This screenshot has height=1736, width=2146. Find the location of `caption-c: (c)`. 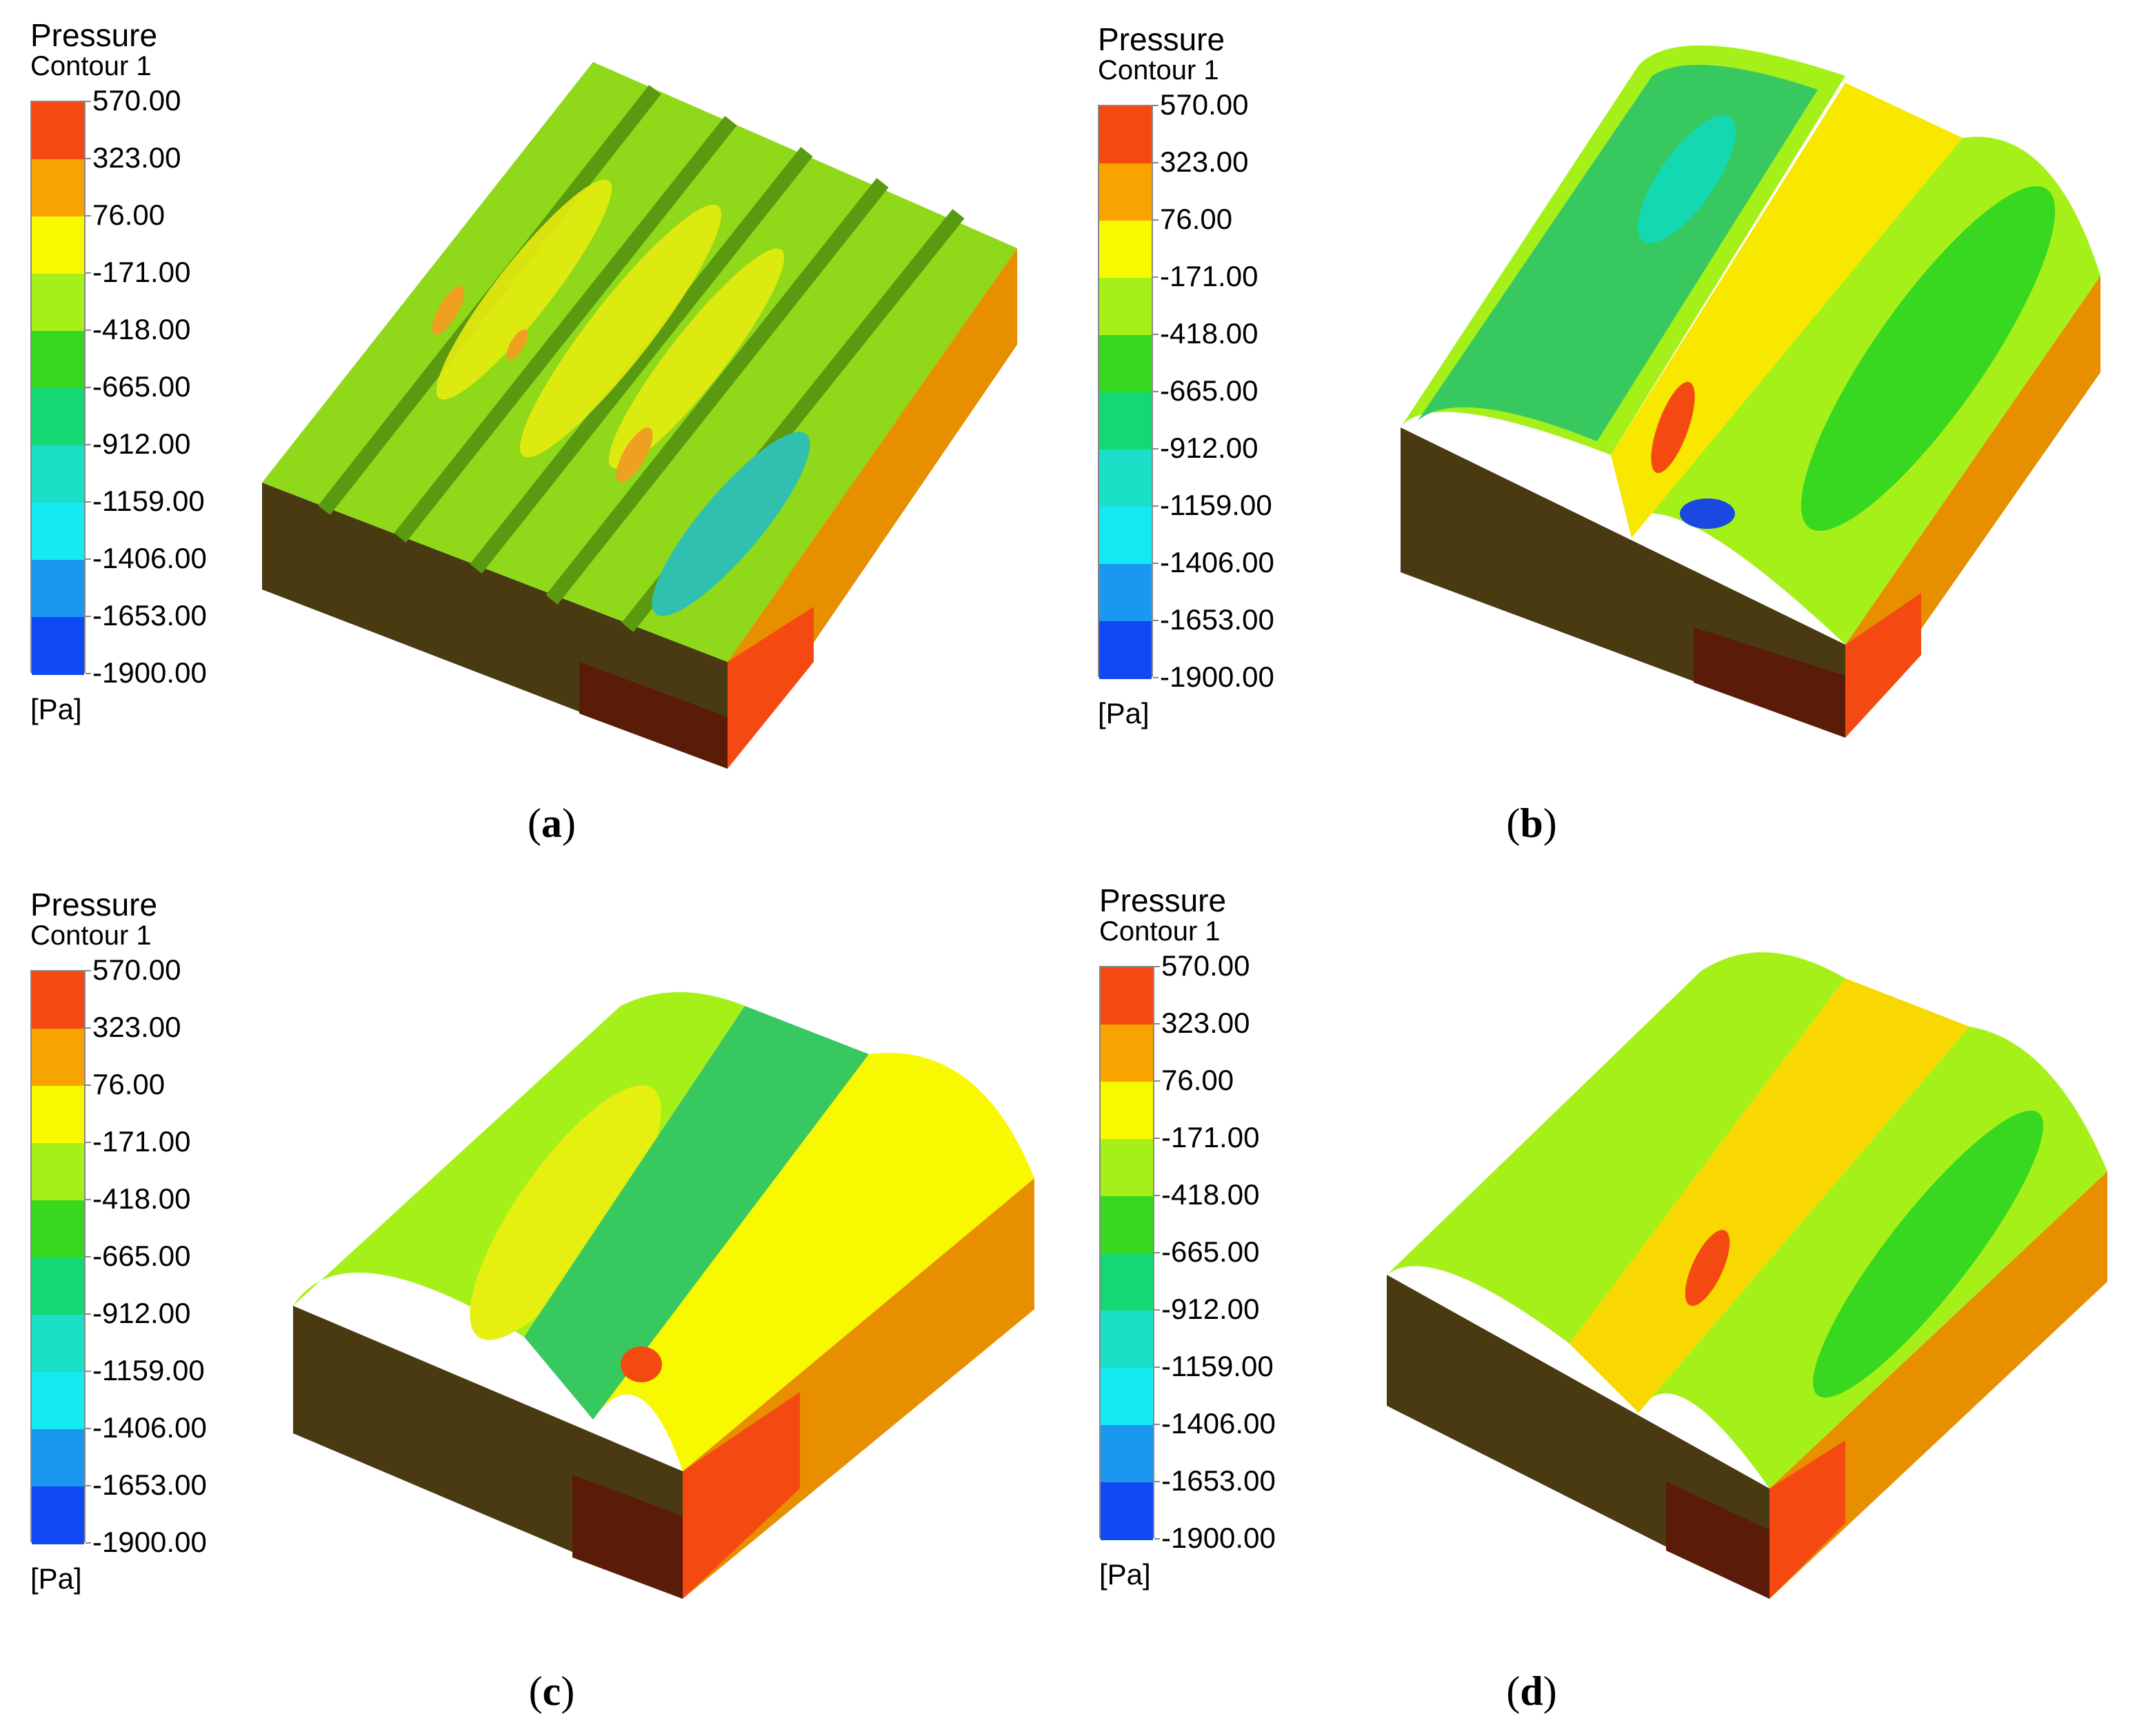

caption-c: (c) is located at coordinates (551, 1691).